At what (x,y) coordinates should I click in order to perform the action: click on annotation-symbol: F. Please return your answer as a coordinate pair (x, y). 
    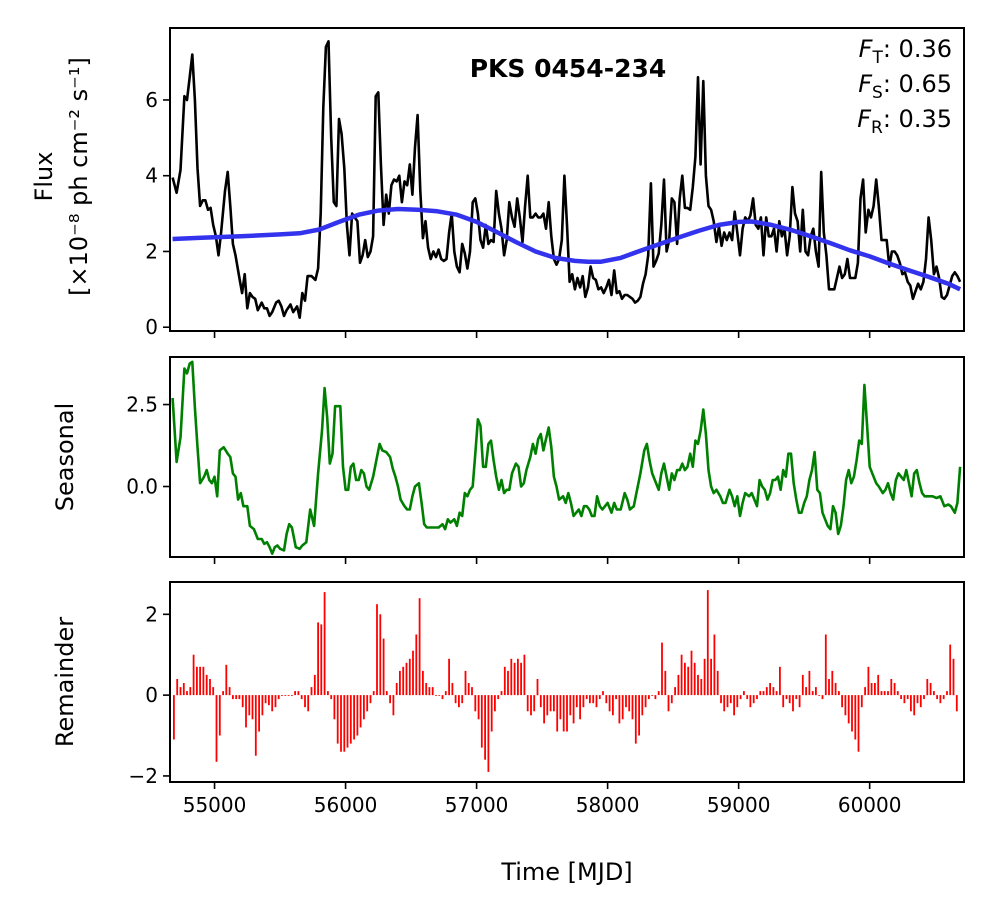
    Looking at the image, I should click on (866, 49).